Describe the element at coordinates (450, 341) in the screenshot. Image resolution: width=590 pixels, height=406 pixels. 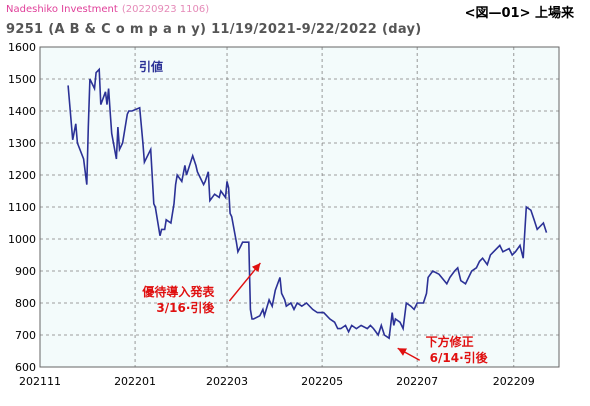
I see `annotation-text: 下方修正` at that location.